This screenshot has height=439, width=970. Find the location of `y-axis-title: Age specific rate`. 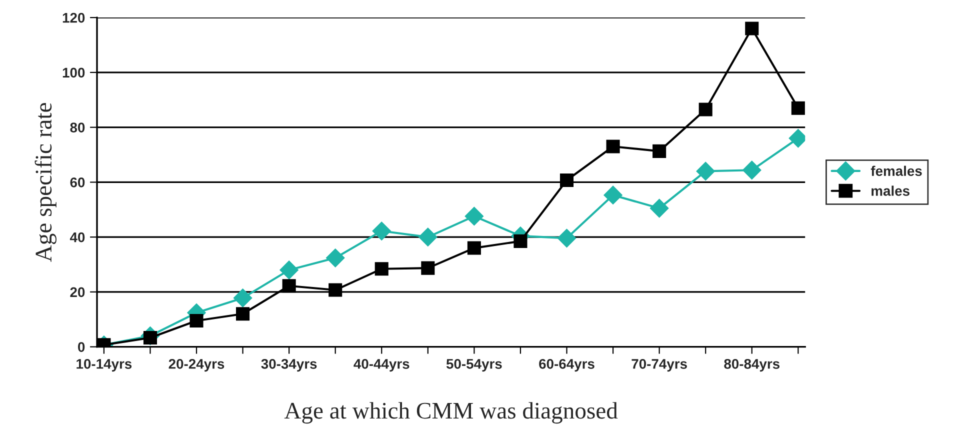

y-axis-title: Age specific rate is located at coordinates (45, 182).